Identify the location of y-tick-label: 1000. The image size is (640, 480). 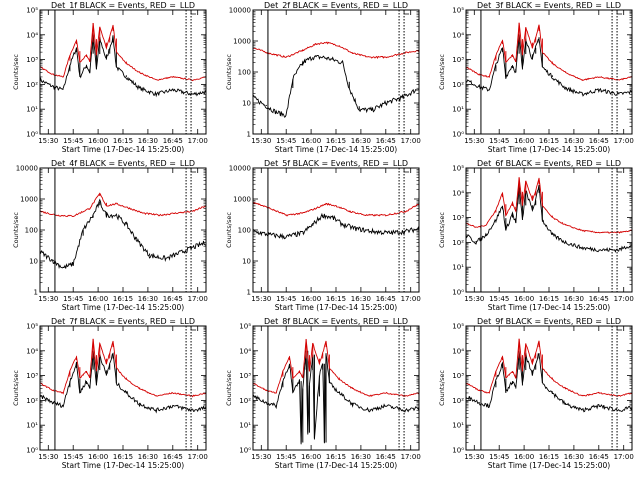
(242, 42).